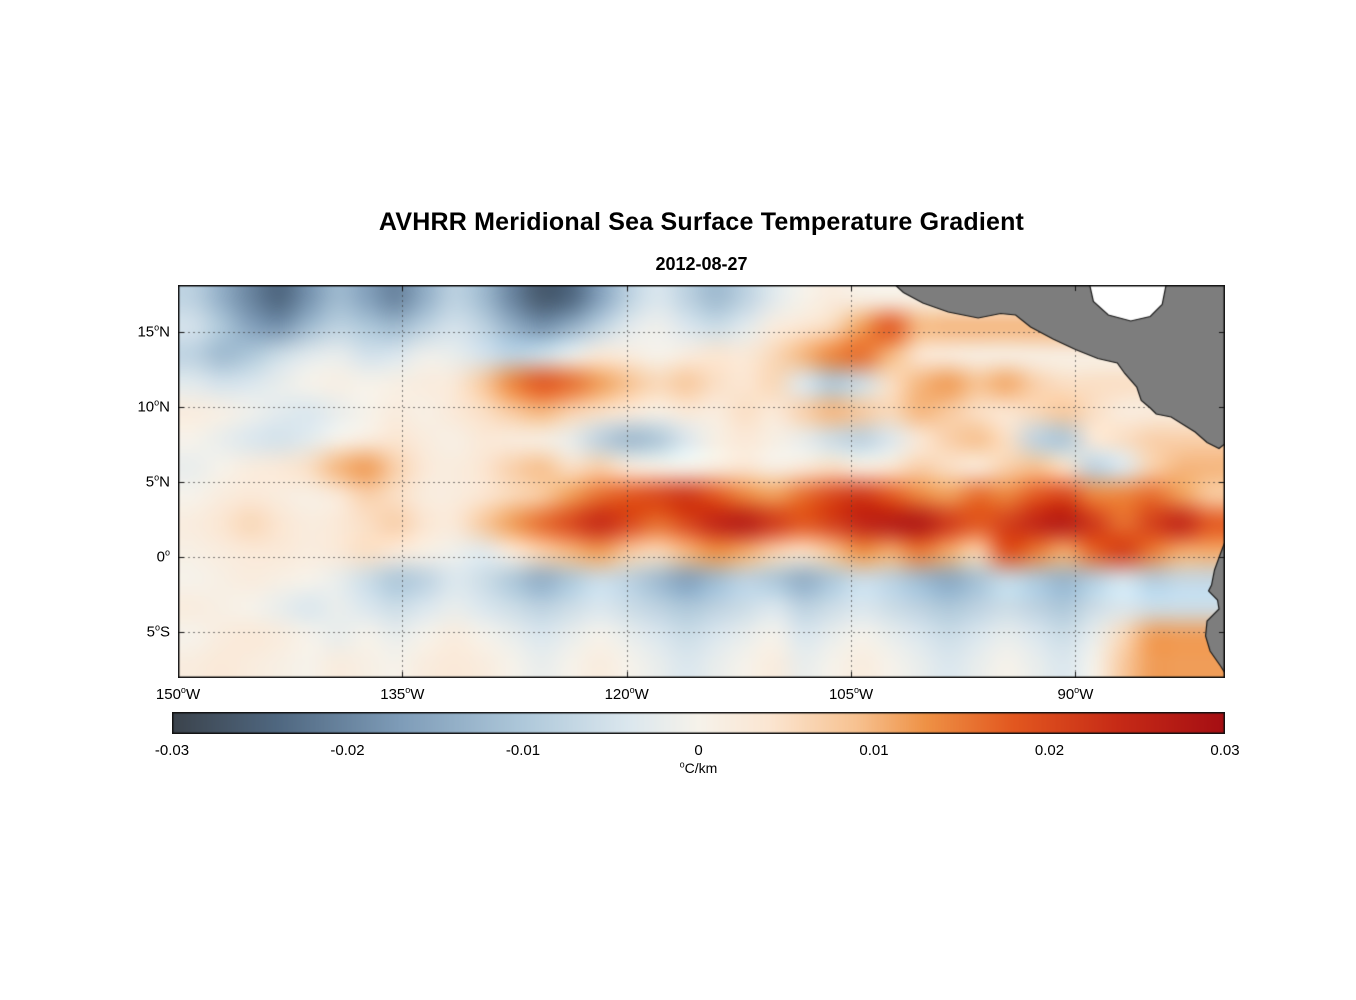 The width and height of the screenshot is (1356, 1000). Describe the element at coordinates (698, 750) in the screenshot. I see `colorbar-tick-label: 0` at that location.